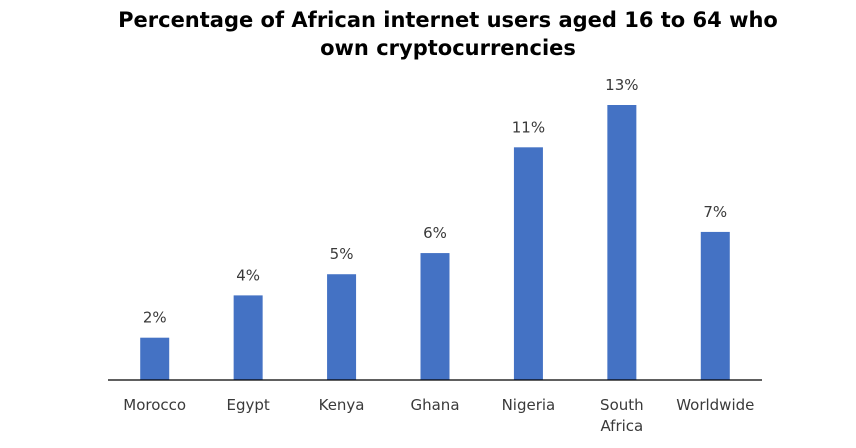 The image size is (856, 448). I want to click on category-label-0: Morocco, so click(154, 405).